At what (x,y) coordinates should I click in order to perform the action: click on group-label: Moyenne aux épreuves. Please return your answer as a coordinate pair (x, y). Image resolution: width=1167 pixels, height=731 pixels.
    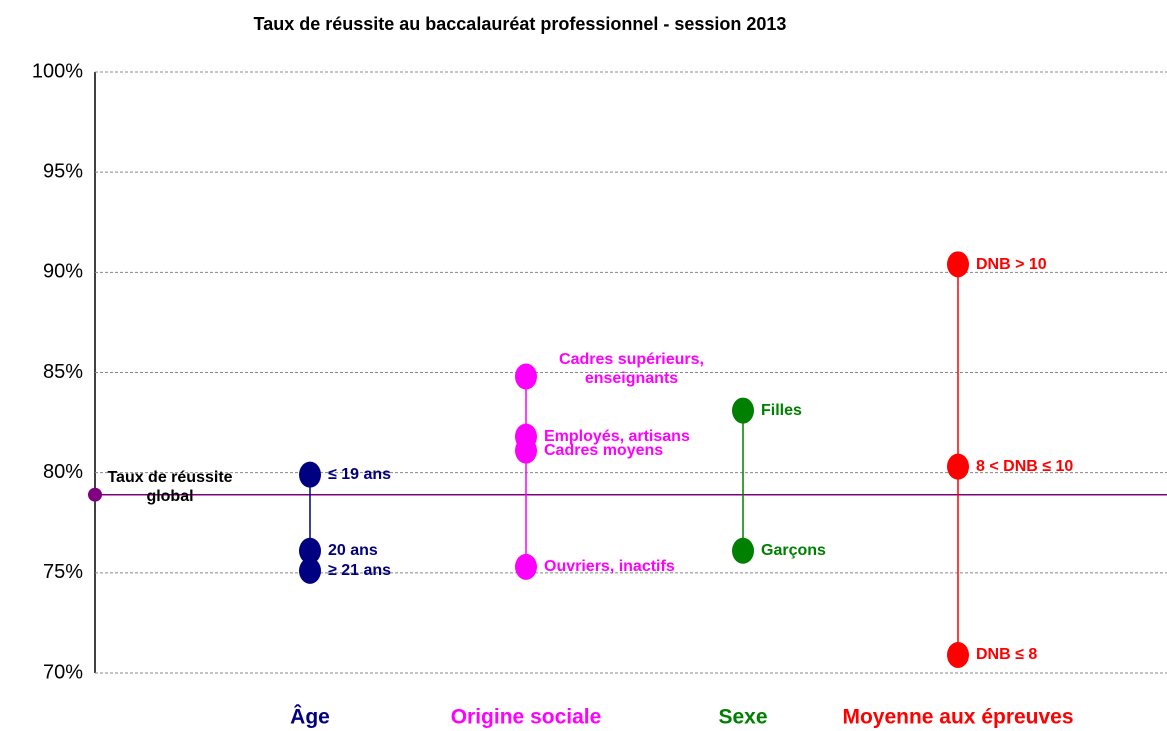
    Looking at the image, I should click on (957, 717).